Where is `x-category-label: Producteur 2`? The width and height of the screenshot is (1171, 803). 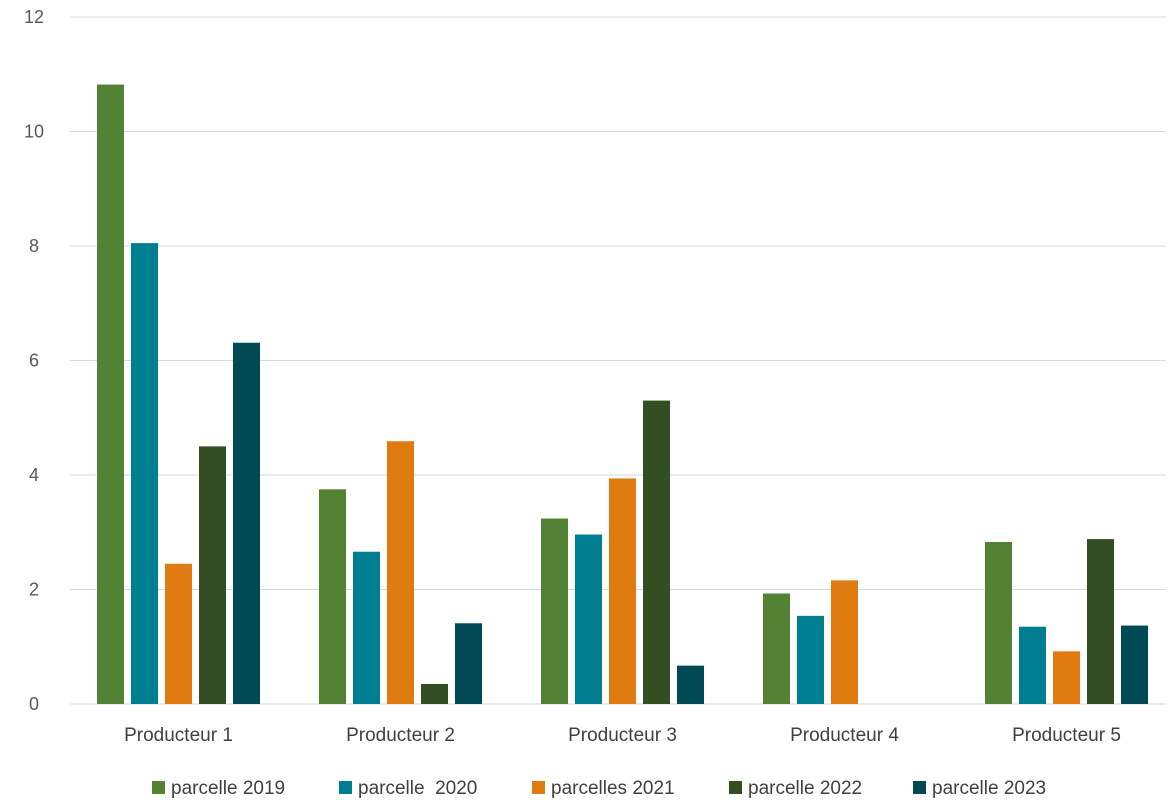
x-category-label: Producteur 2 is located at coordinates (400, 735).